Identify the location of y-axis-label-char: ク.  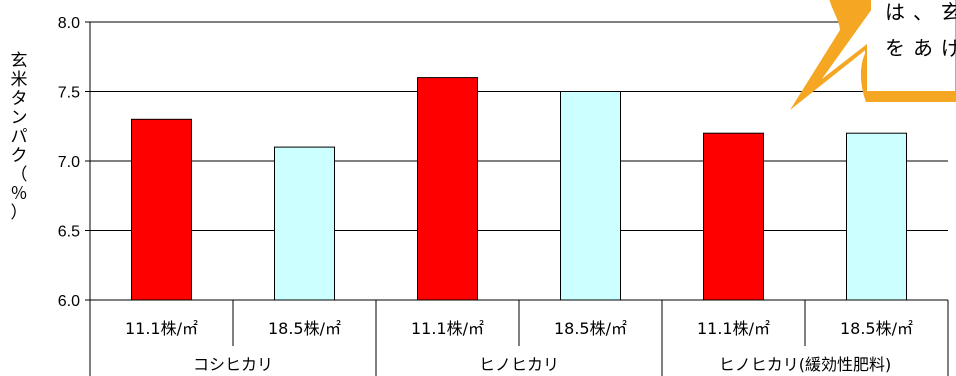
(19, 156).